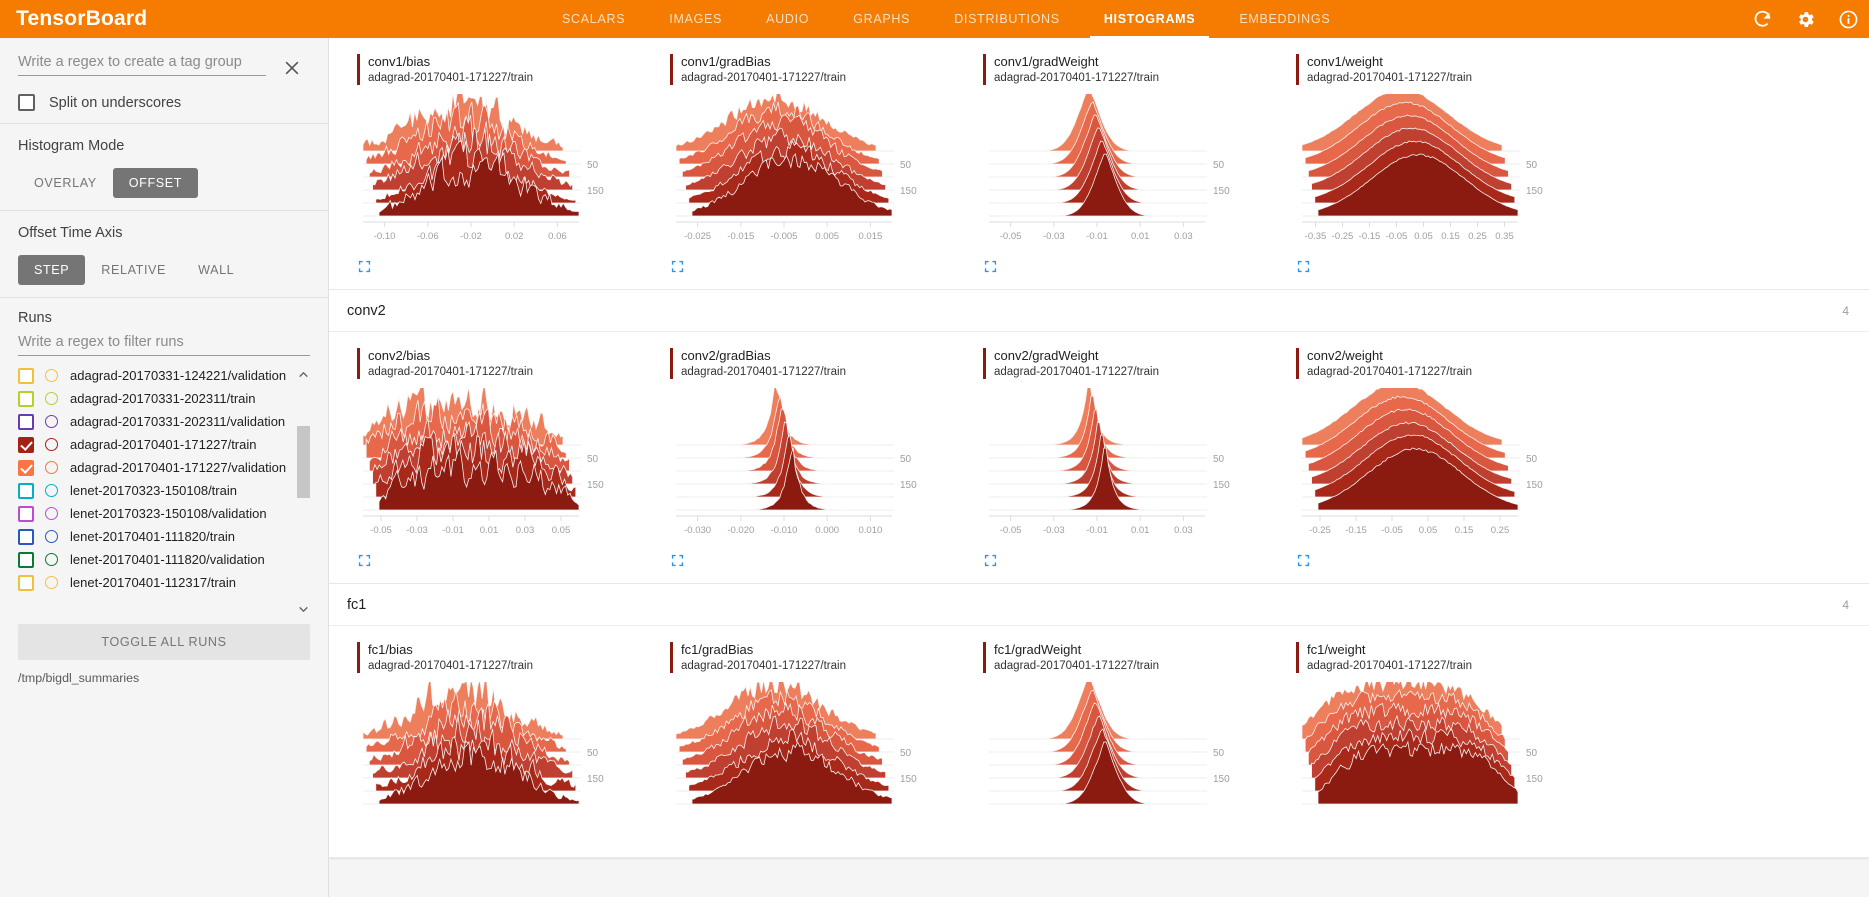 The height and width of the screenshot is (897, 1869). I want to click on info-icon, so click(1848, 19).